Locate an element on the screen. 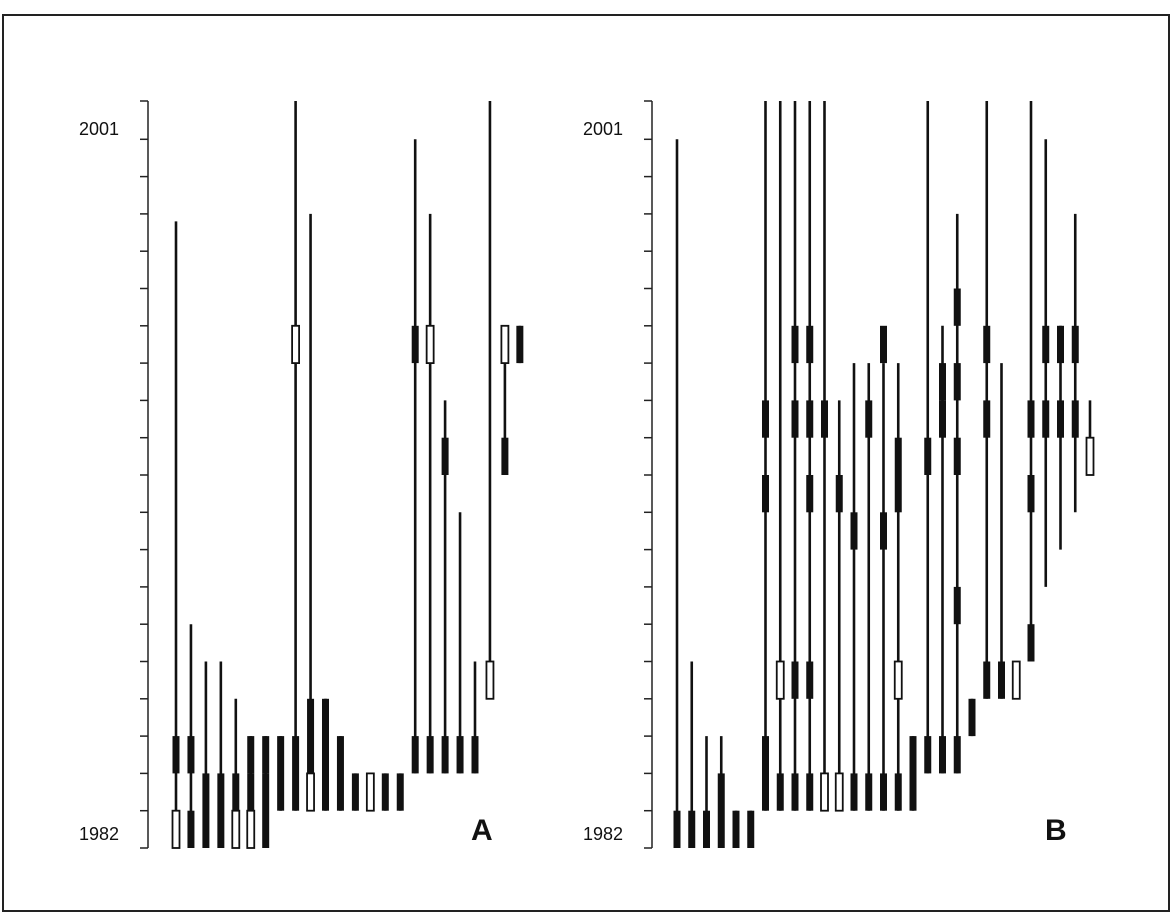  year-top-label: 2001 is located at coordinates (99, 129).